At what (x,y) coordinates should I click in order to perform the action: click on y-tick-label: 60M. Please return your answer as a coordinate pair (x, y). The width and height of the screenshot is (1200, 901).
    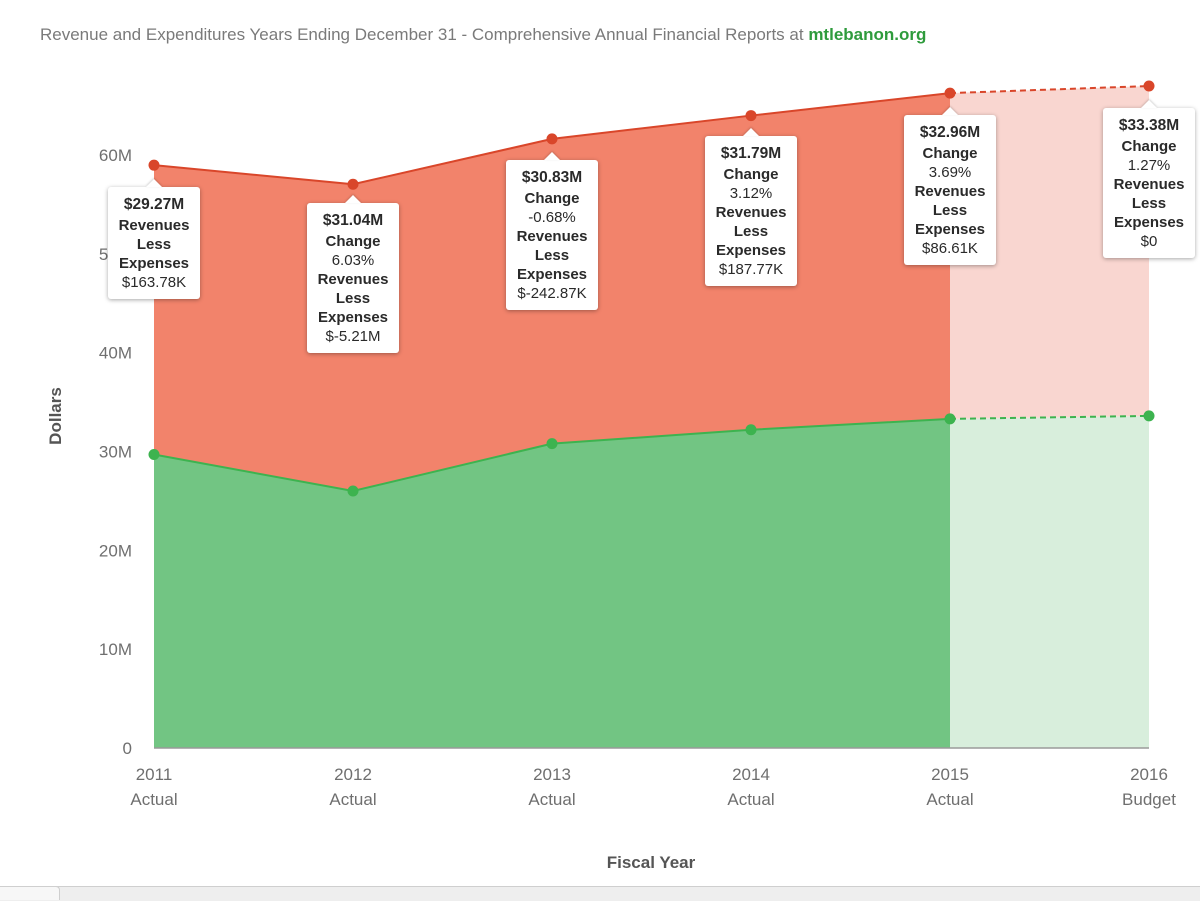
    Looking at the image, I should click on (115, 155).